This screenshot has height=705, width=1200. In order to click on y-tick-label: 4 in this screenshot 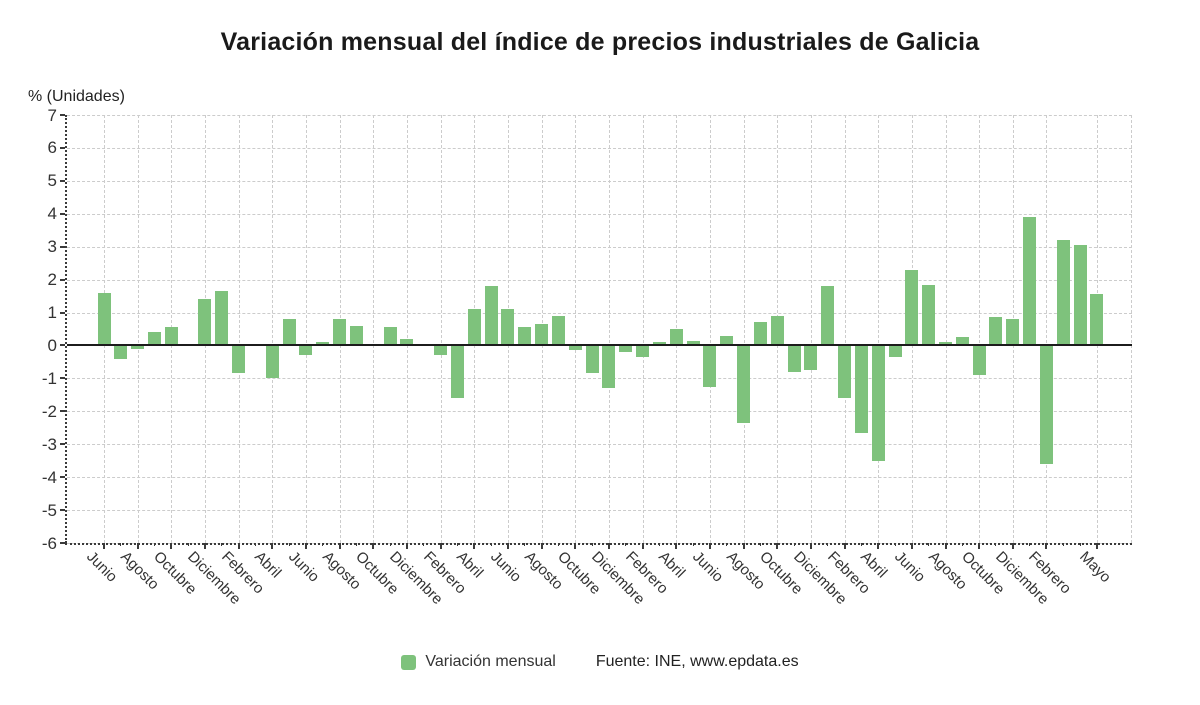, I will do `click(52, 214)`.